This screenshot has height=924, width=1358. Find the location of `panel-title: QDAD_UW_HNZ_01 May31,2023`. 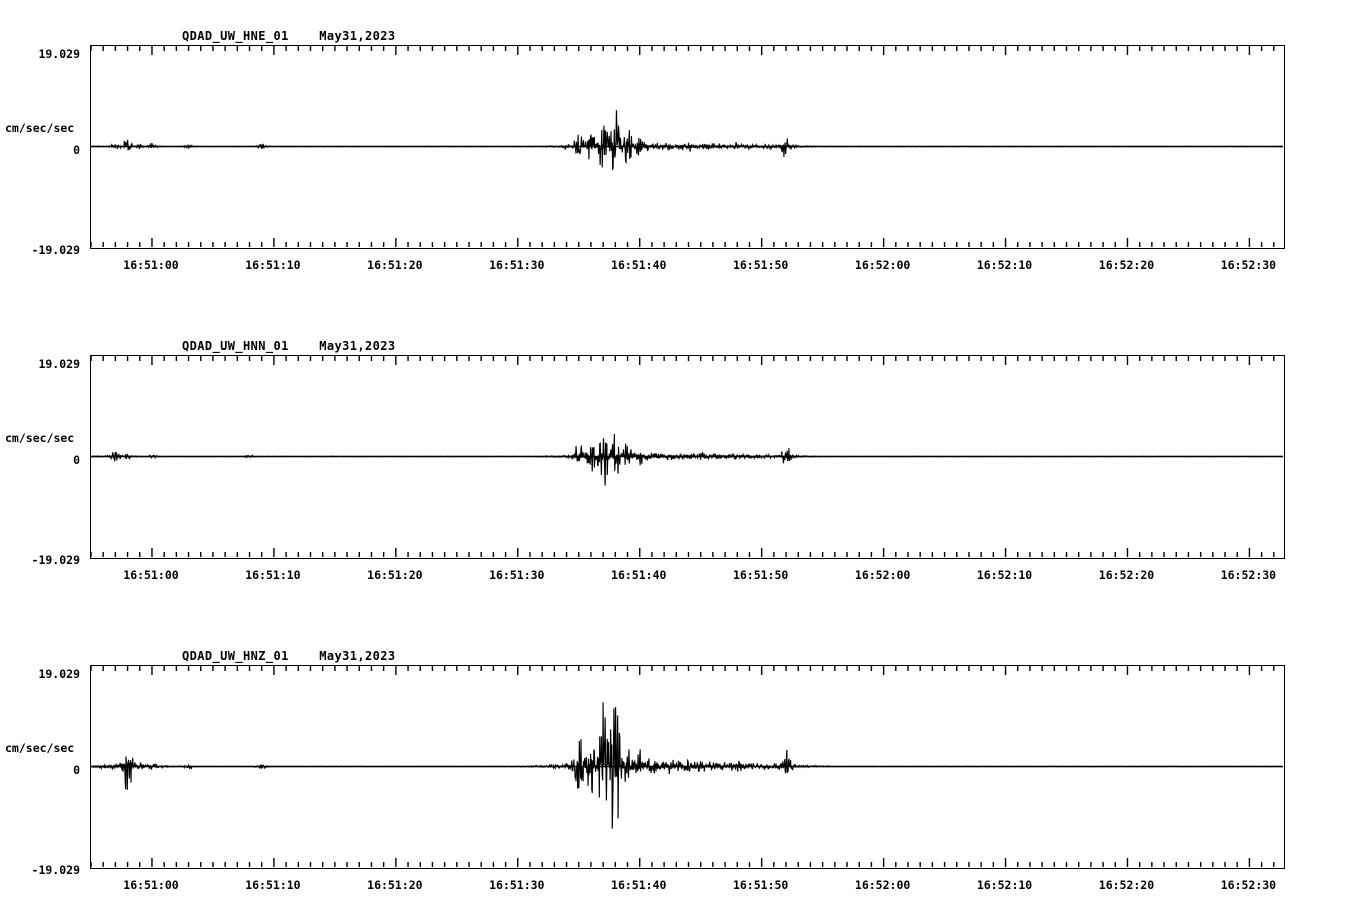

panel-title: QDAD_UW_HNZ_01 May31,2023 is located at coordinates (289, 656).